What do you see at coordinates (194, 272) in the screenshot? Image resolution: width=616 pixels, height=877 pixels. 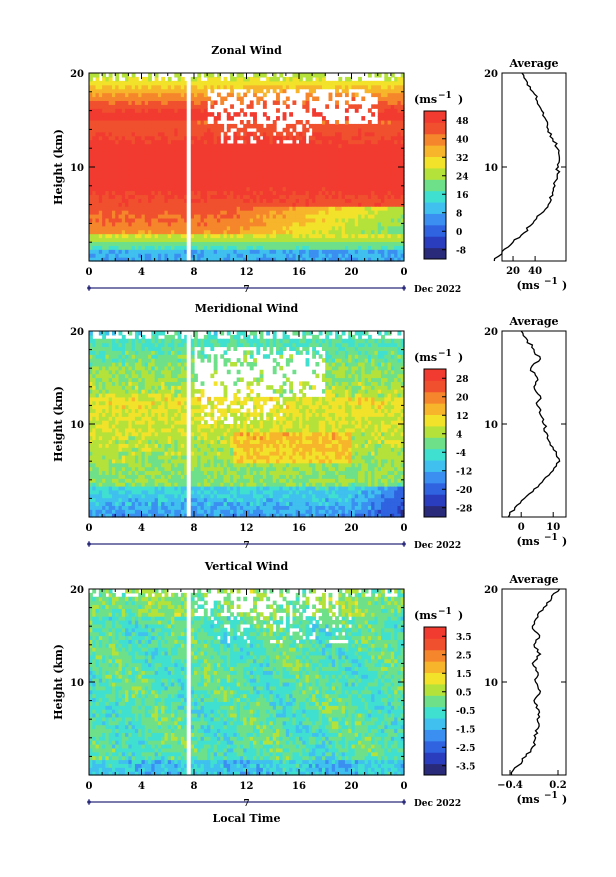 I see `x-tick-label: 8` at bounding box center [194, 272].